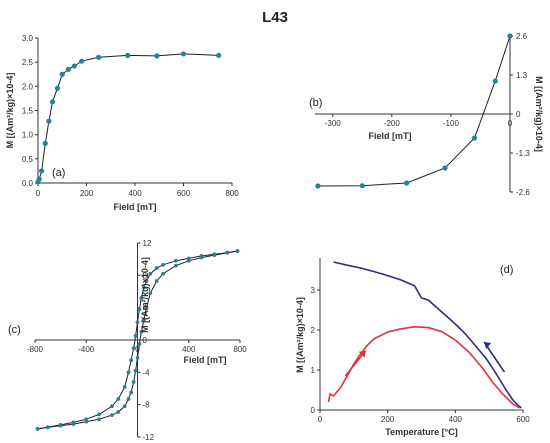 The width and height of the screenshot is (550, 443). What do you see at coordinates (362, 354) in the screenshot?
I see `arrow-cooling-head` at bounding box center [362, 354].